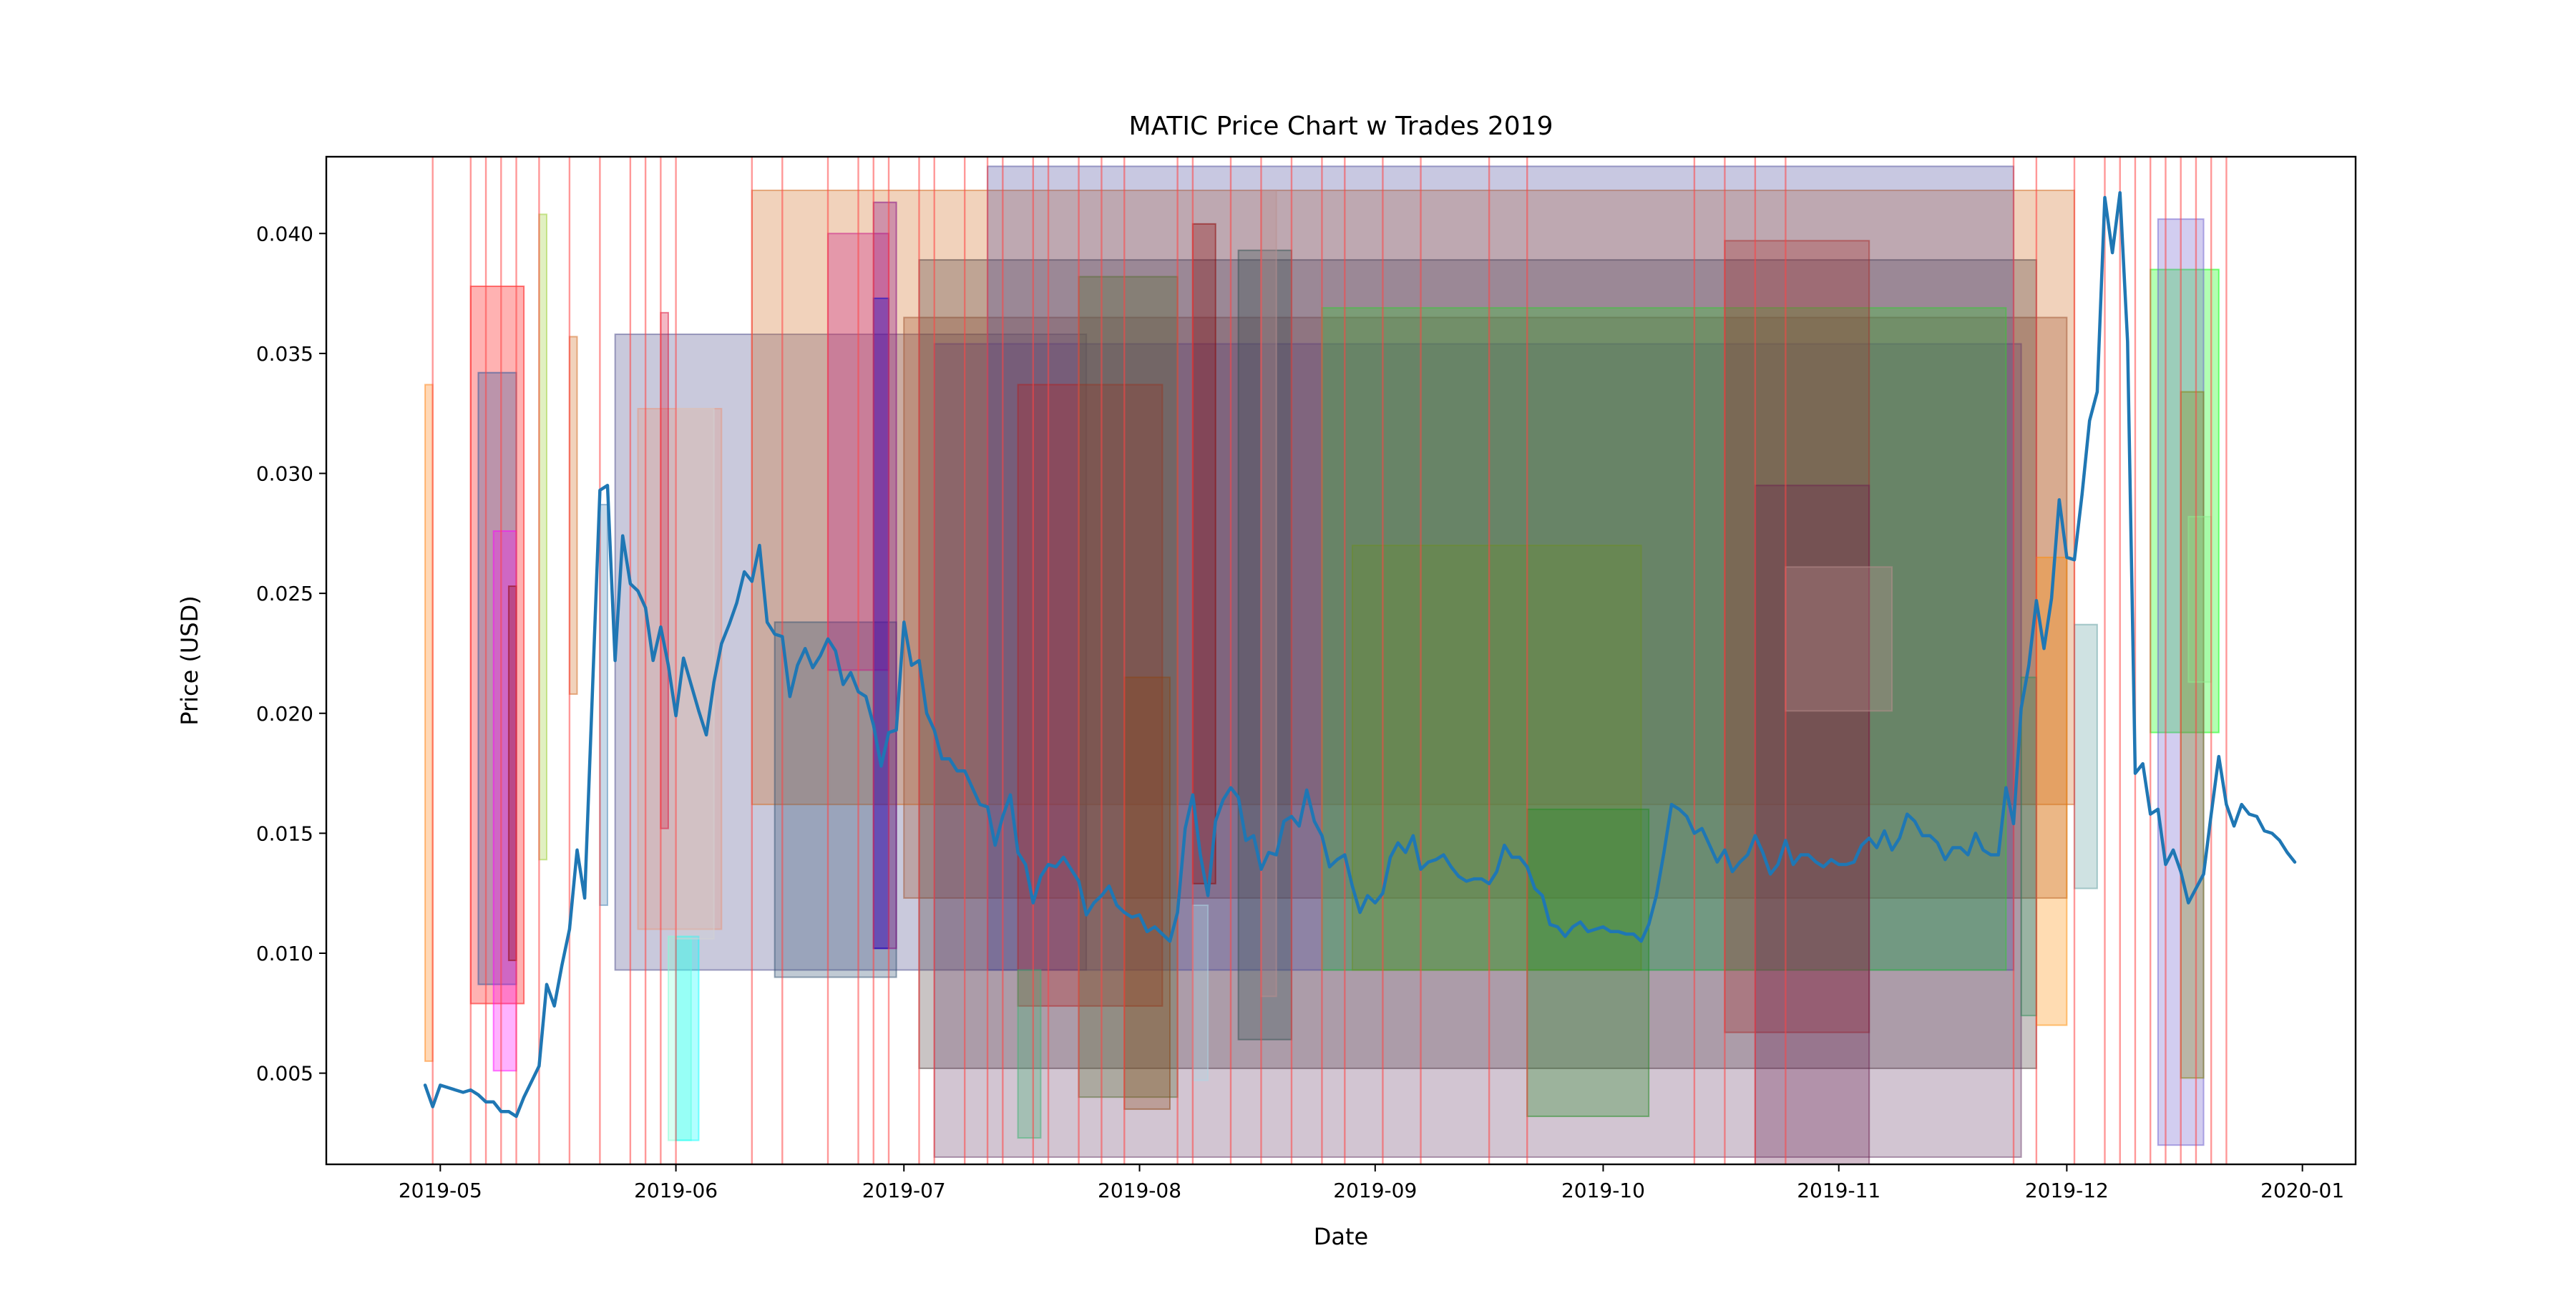 The width and height of the screenshot is (2576, 1291). Describe the element at coordinates (189, 660) in the screenshot. I see `y-axis-label: Price (USD)` at that location.